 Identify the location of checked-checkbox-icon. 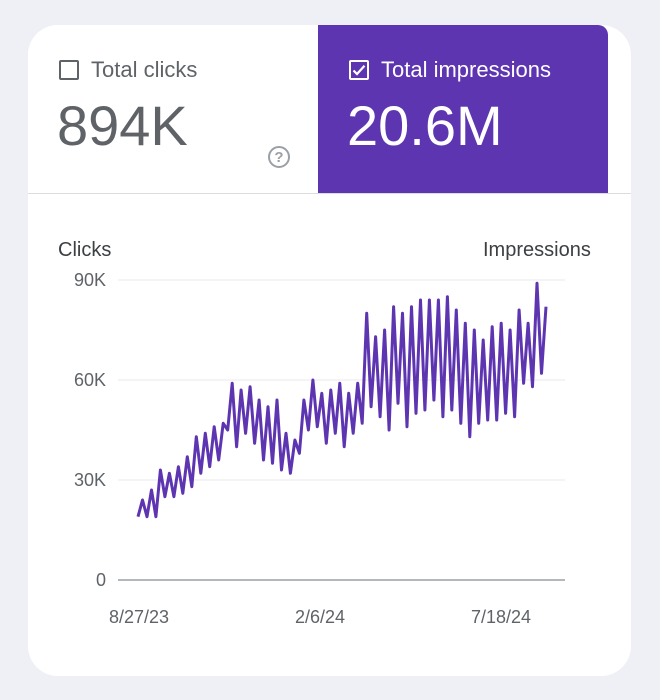
(359, 70).